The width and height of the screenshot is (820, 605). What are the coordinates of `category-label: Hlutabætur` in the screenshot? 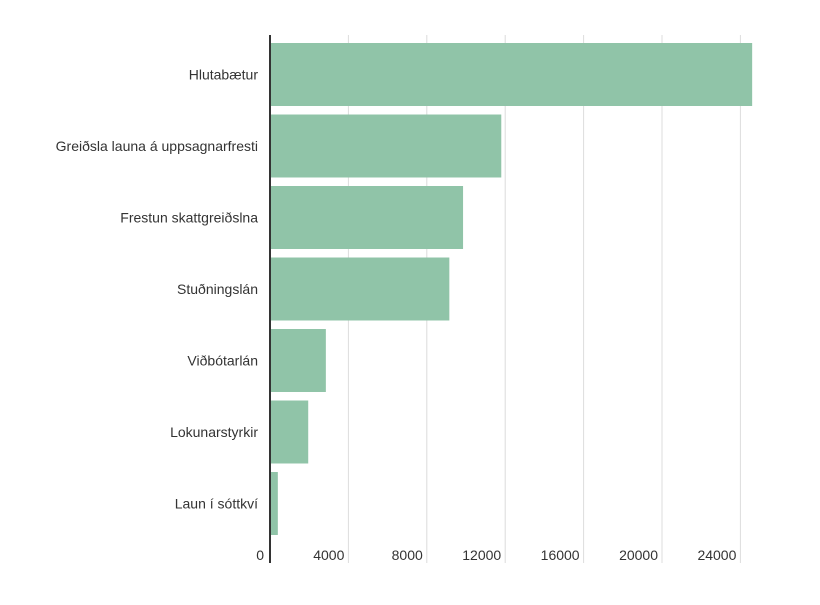 It's located at (224, 75).